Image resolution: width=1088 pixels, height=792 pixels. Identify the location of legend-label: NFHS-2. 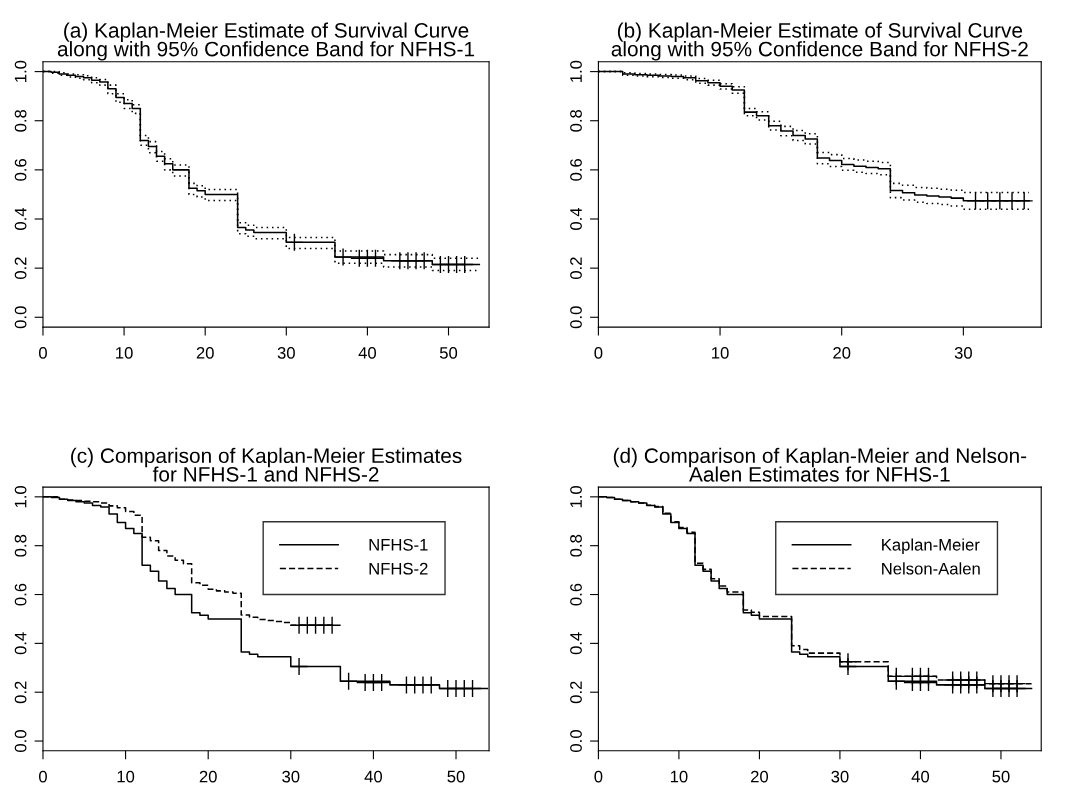
(398, 568).